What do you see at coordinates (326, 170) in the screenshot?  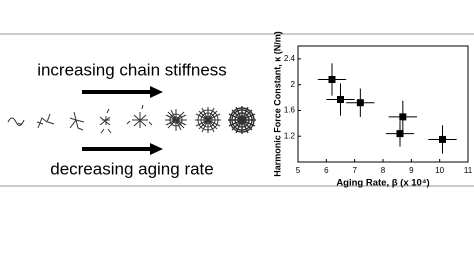 I see `x-tick-label: 6` at bounding box center [326, 170].